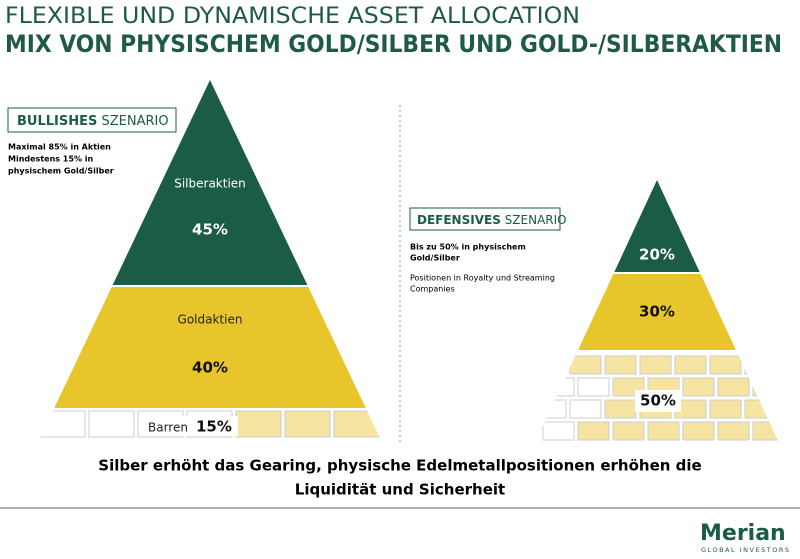 The image size is (800, 559). What do you see at coordinates (400, 490) in the screenshot?
I see `footer-text: Liquidität und Sicherheit` at bounding box center [400, 490].